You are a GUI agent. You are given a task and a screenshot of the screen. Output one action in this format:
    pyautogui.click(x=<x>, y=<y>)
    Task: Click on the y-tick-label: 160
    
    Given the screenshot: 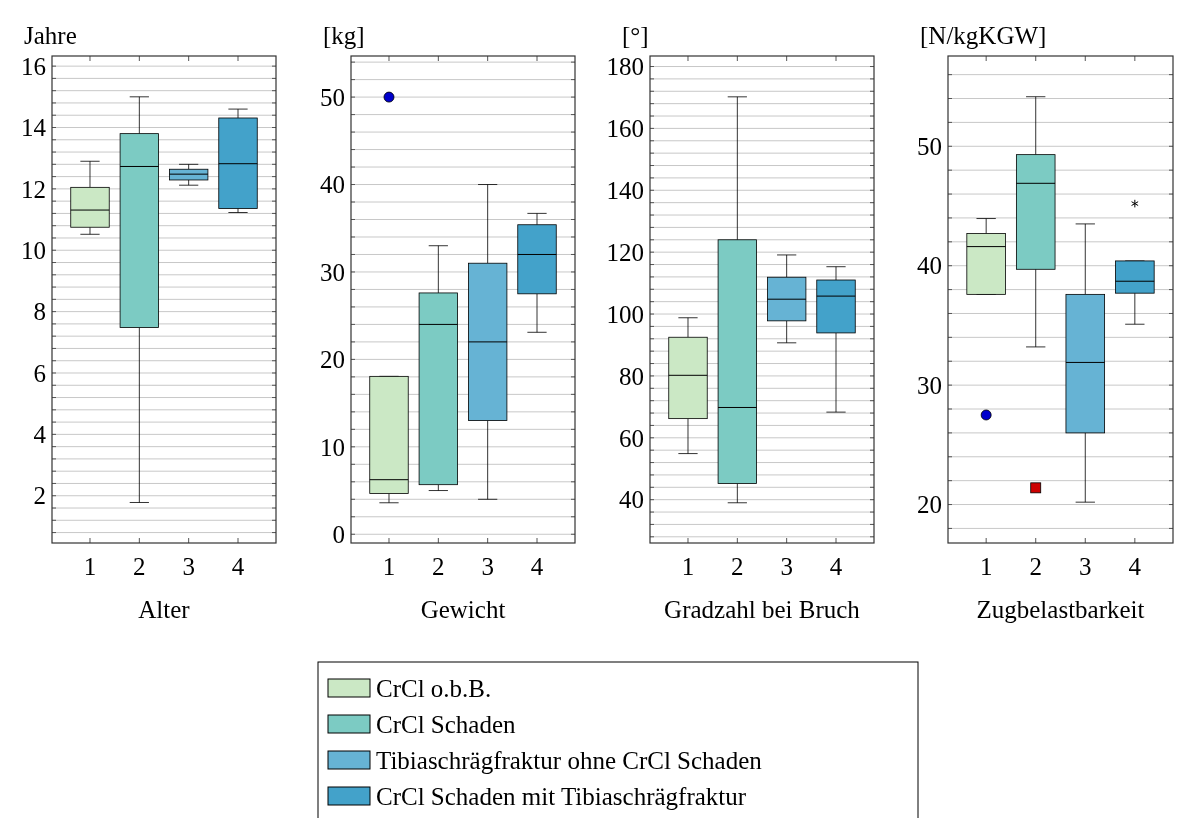 What is the action you would take?
    pyautogui.click(x=625, y=129)
    